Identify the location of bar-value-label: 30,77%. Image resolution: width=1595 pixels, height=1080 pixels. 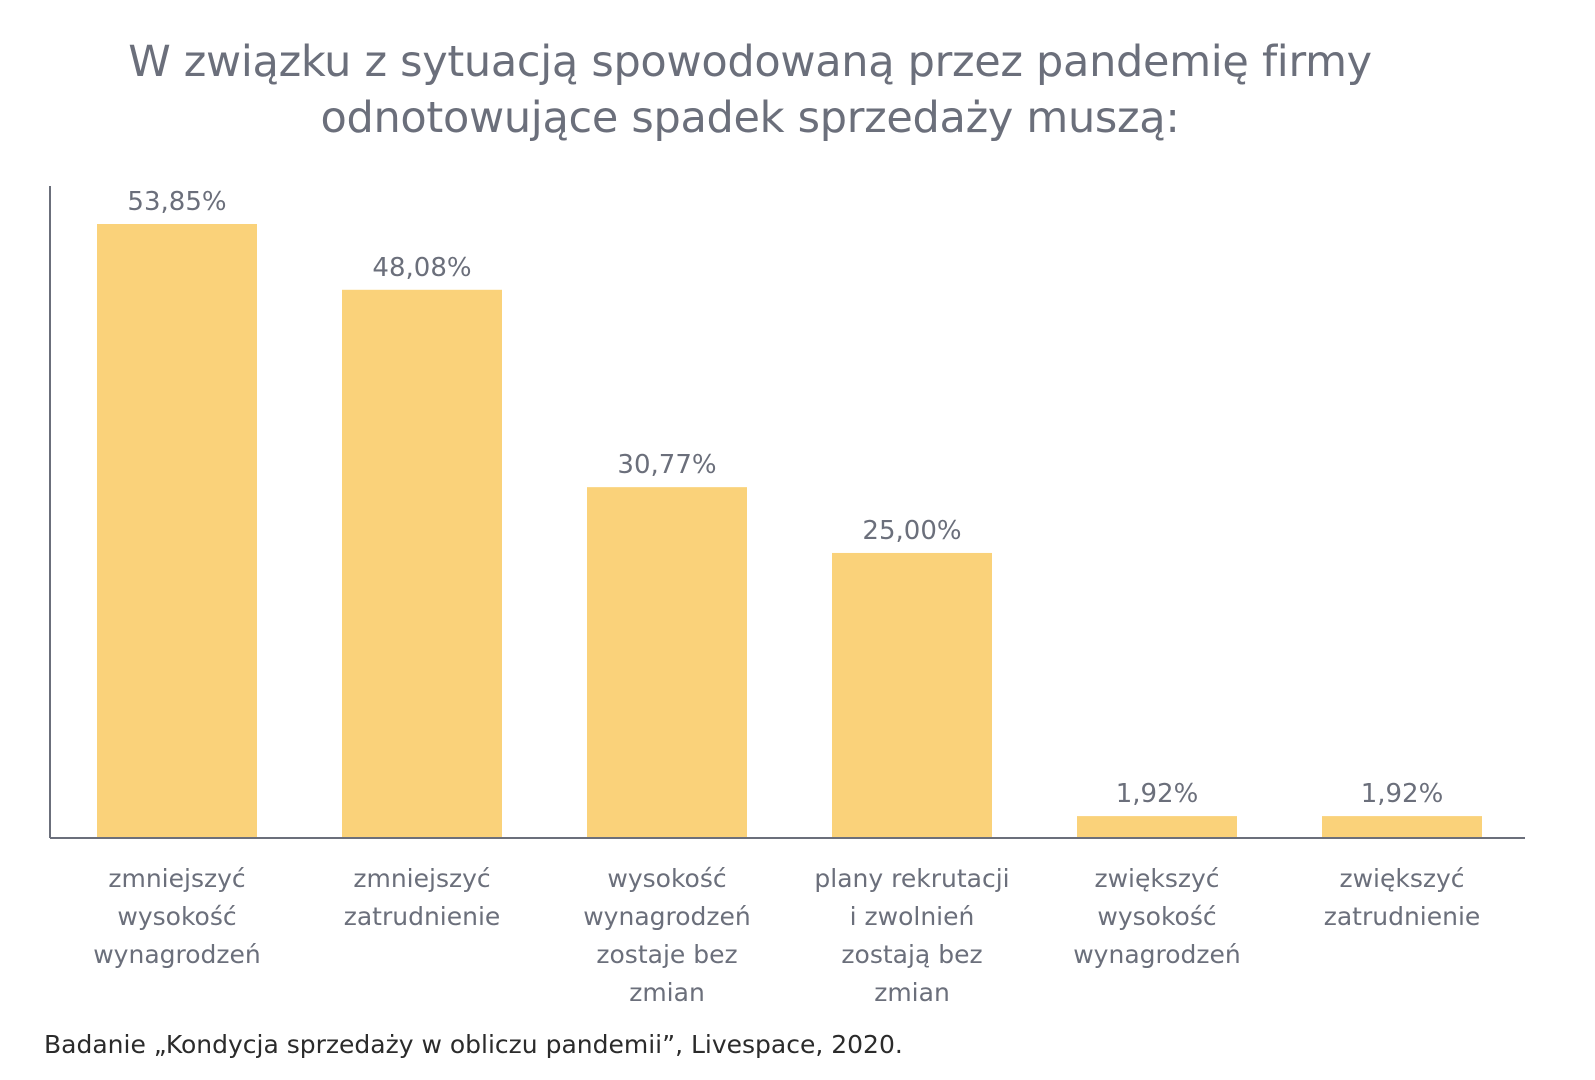
(666, 465).